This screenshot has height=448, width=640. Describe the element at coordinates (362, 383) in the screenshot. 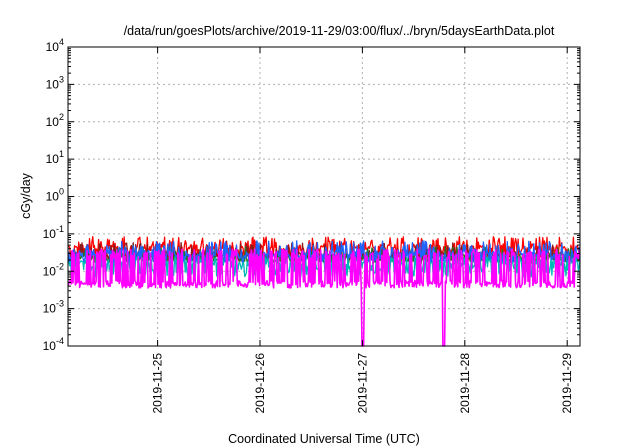

I see `x-tick-label: 2019-11-27` at that location.